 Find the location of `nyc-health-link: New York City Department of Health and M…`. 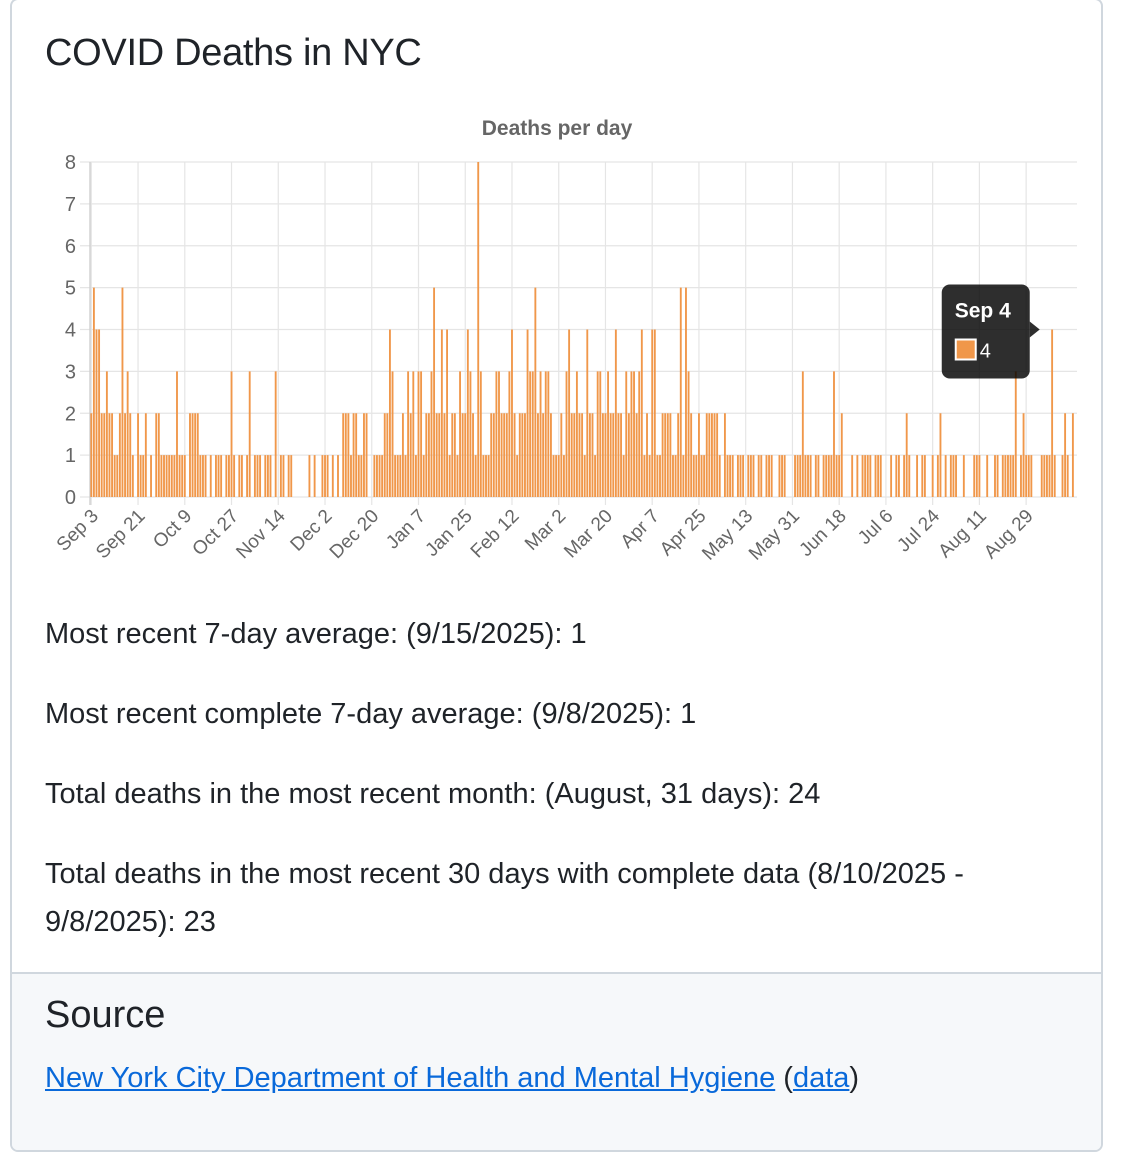

nyc-health-link: New York City Department of Health and M… is located at coordinates (410, 1078).